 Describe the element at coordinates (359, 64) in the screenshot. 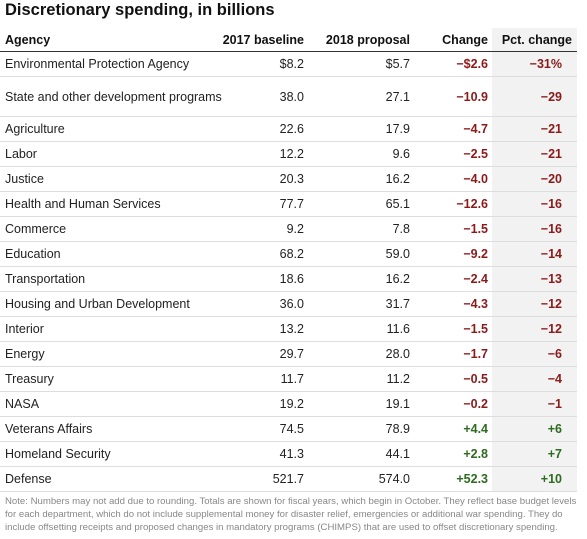

I see `cell-2018-proposal: $5.7` at that location.